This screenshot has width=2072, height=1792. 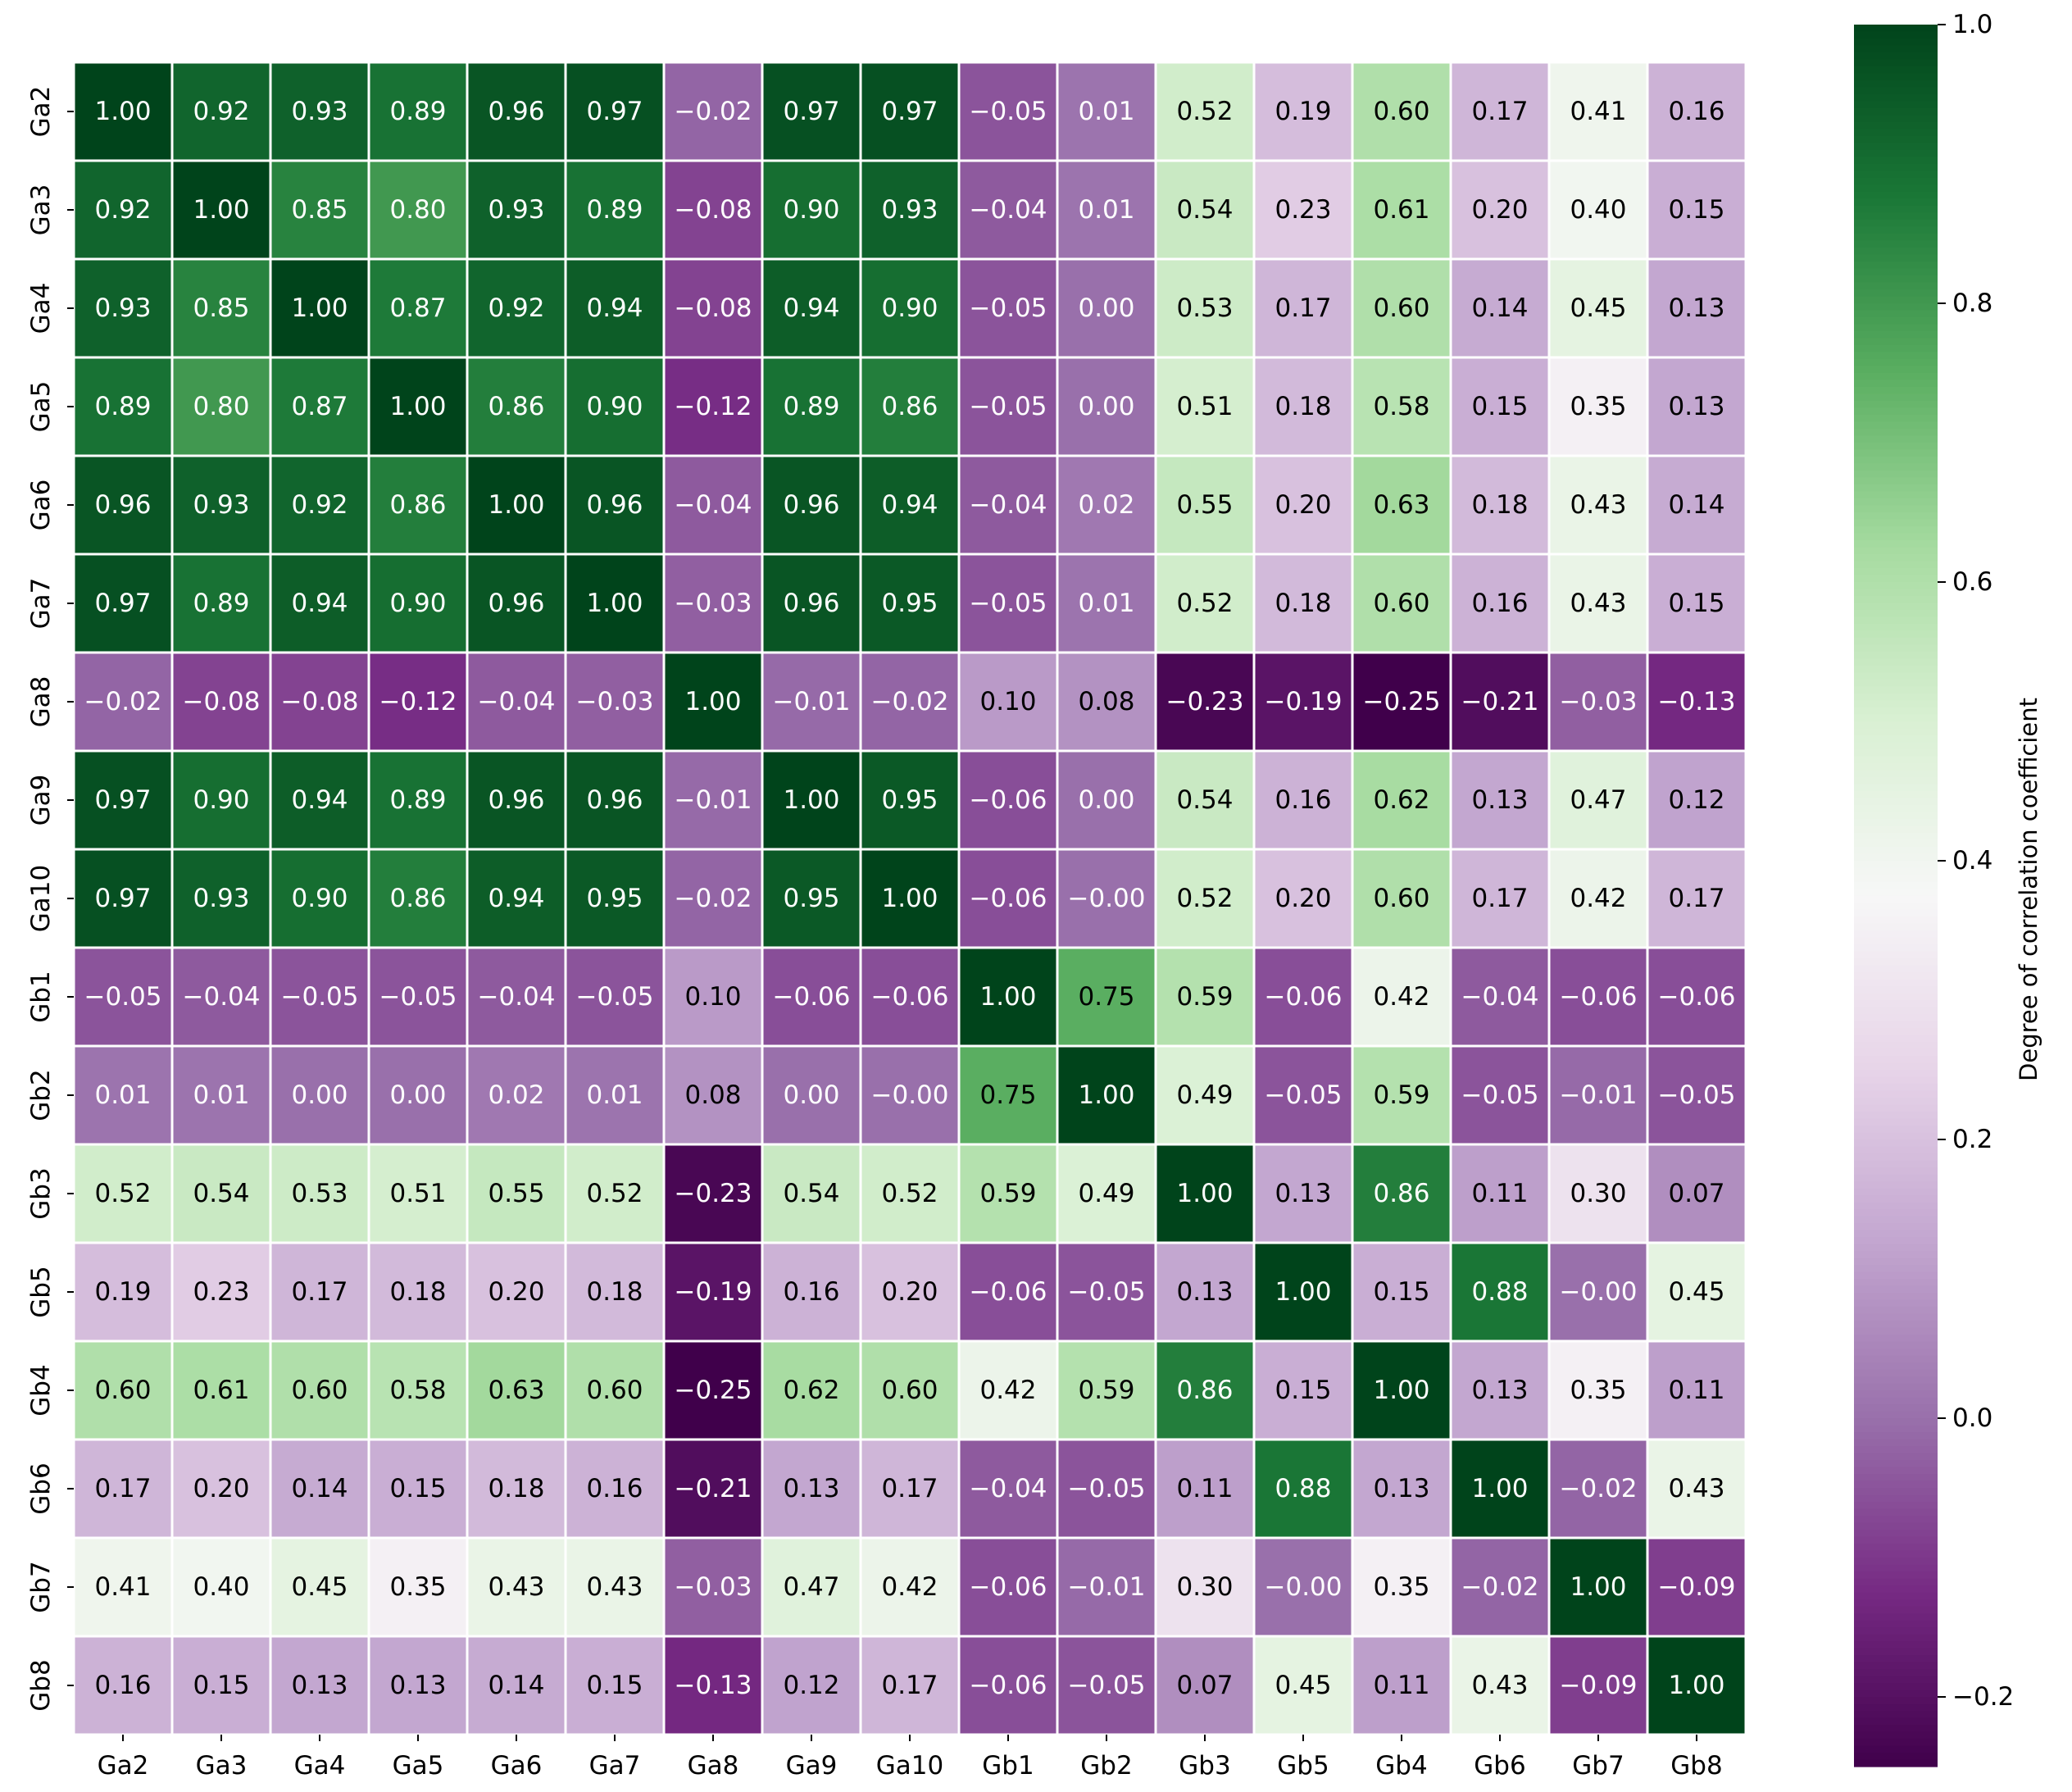 I want to click on cell-value-label: 0.97, so click(x=122, y=603).